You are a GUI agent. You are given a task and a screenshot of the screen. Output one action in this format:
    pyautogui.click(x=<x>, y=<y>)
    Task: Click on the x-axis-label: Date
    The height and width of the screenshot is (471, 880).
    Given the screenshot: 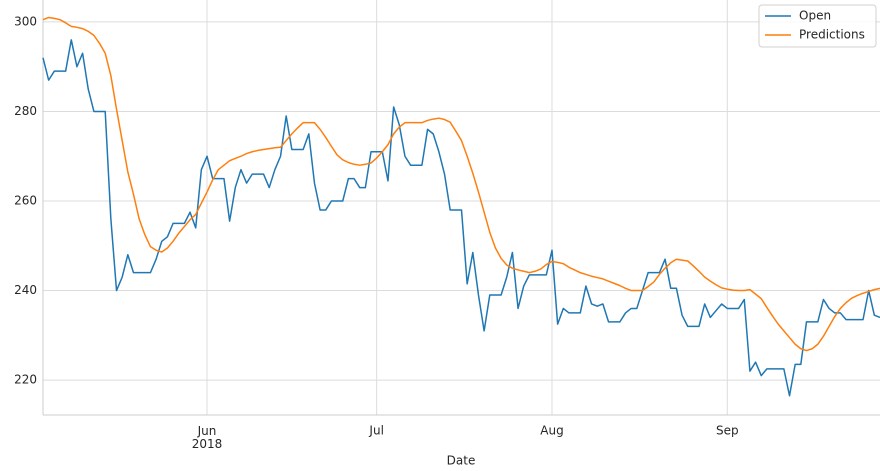 What is the action you would take?
    pyautogui.click(x=461, y=461)
    